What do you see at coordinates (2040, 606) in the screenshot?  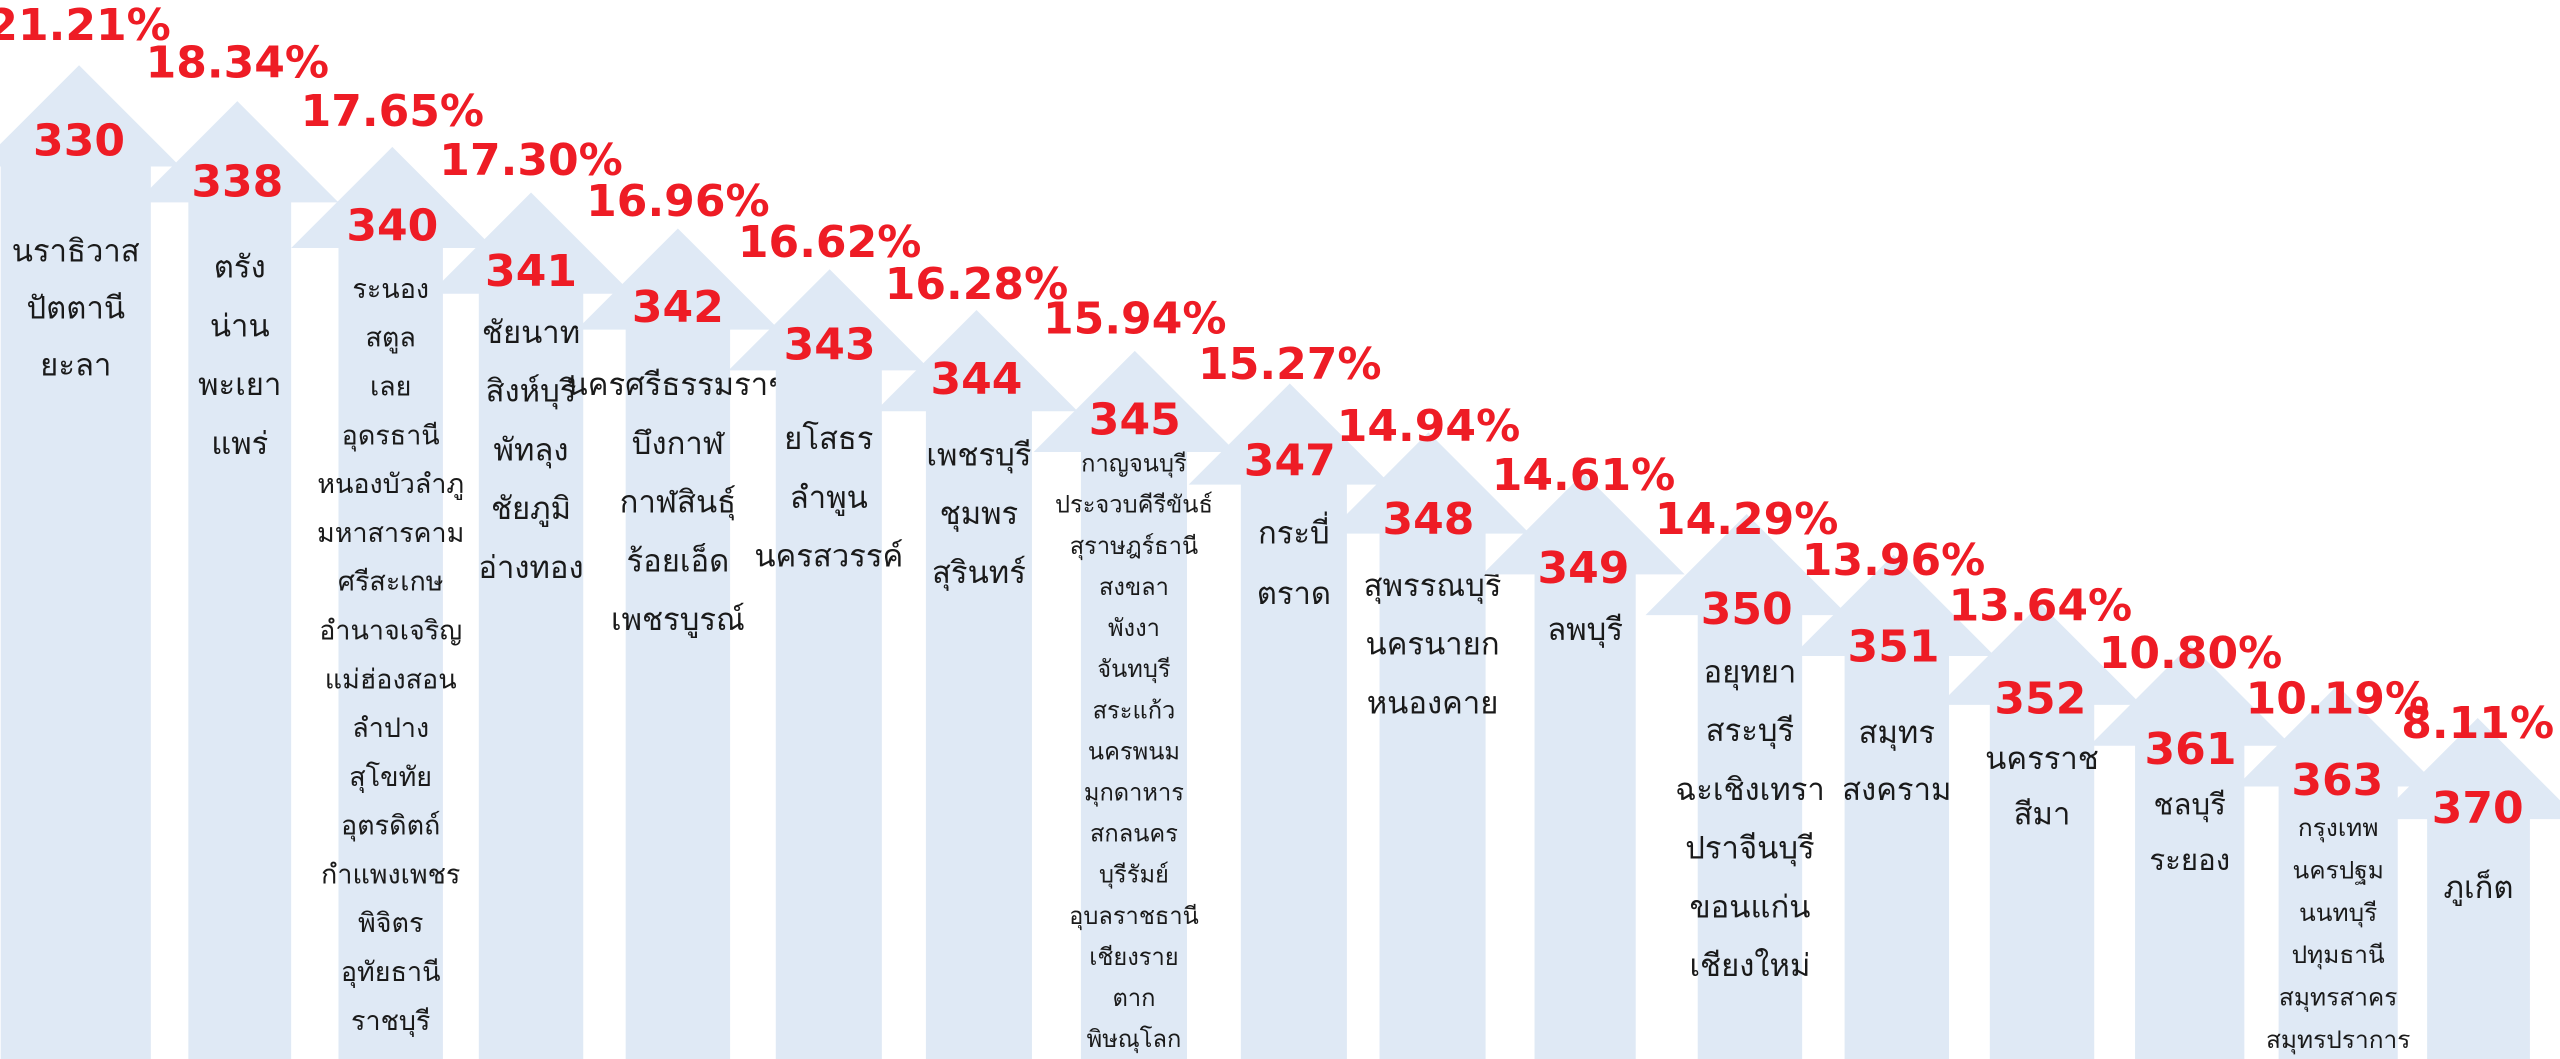 I see `percent-label: 13.64%` at bounding box center [2040, 606].